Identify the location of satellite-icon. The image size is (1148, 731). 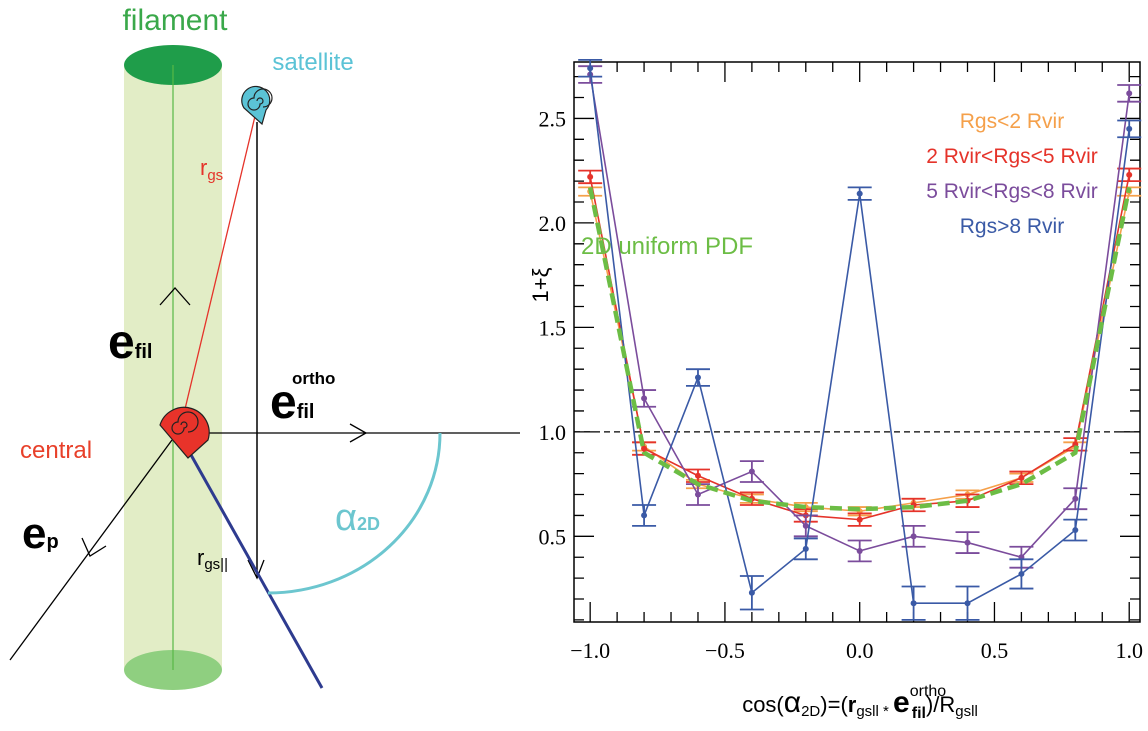
(257, 105).